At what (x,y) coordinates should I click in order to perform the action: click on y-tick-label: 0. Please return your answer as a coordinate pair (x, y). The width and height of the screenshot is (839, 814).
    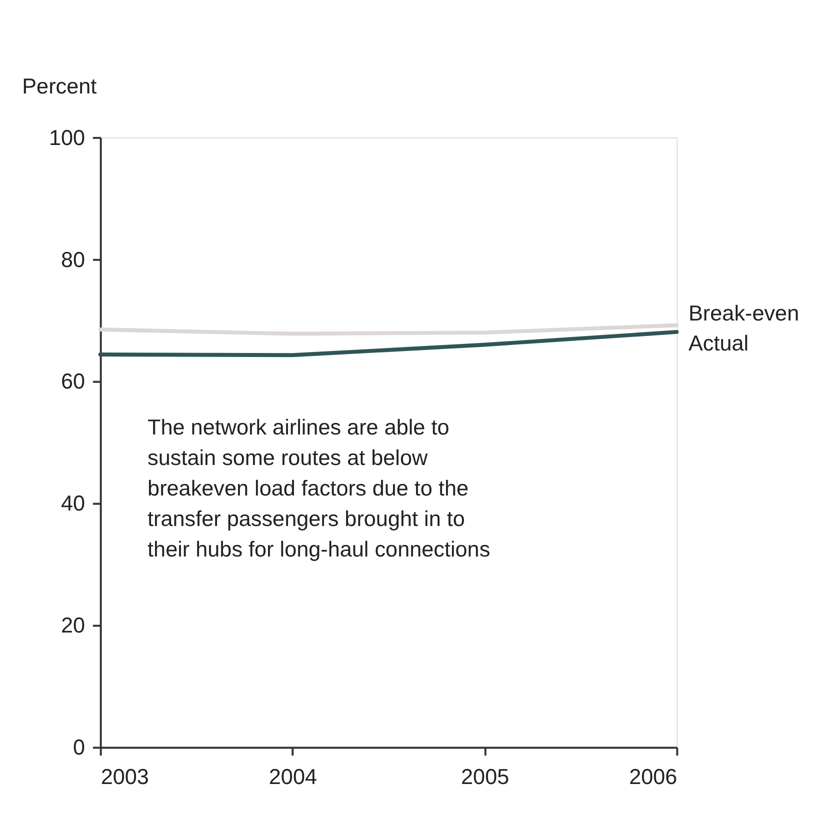
    Looking at the image, I should click on (79, 747).